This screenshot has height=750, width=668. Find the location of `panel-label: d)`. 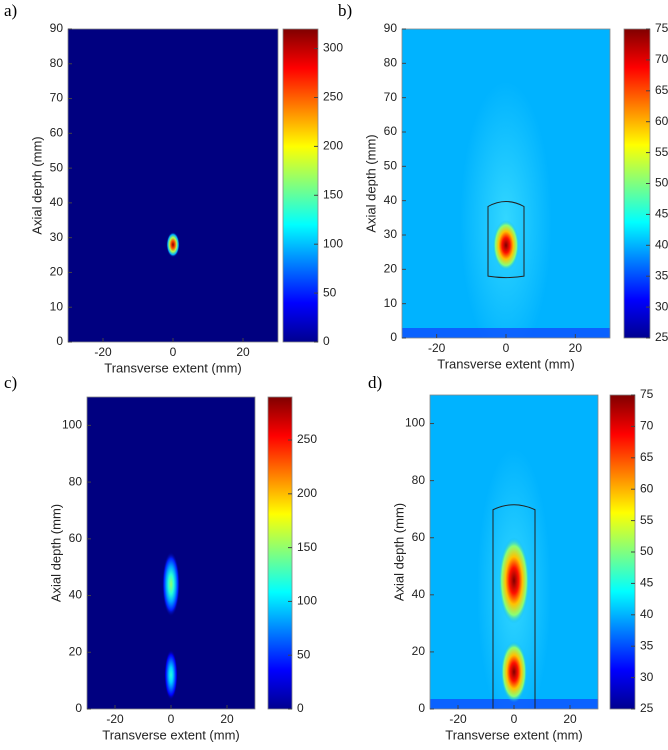

panel-label: d) is located at coordinates (375, 382).